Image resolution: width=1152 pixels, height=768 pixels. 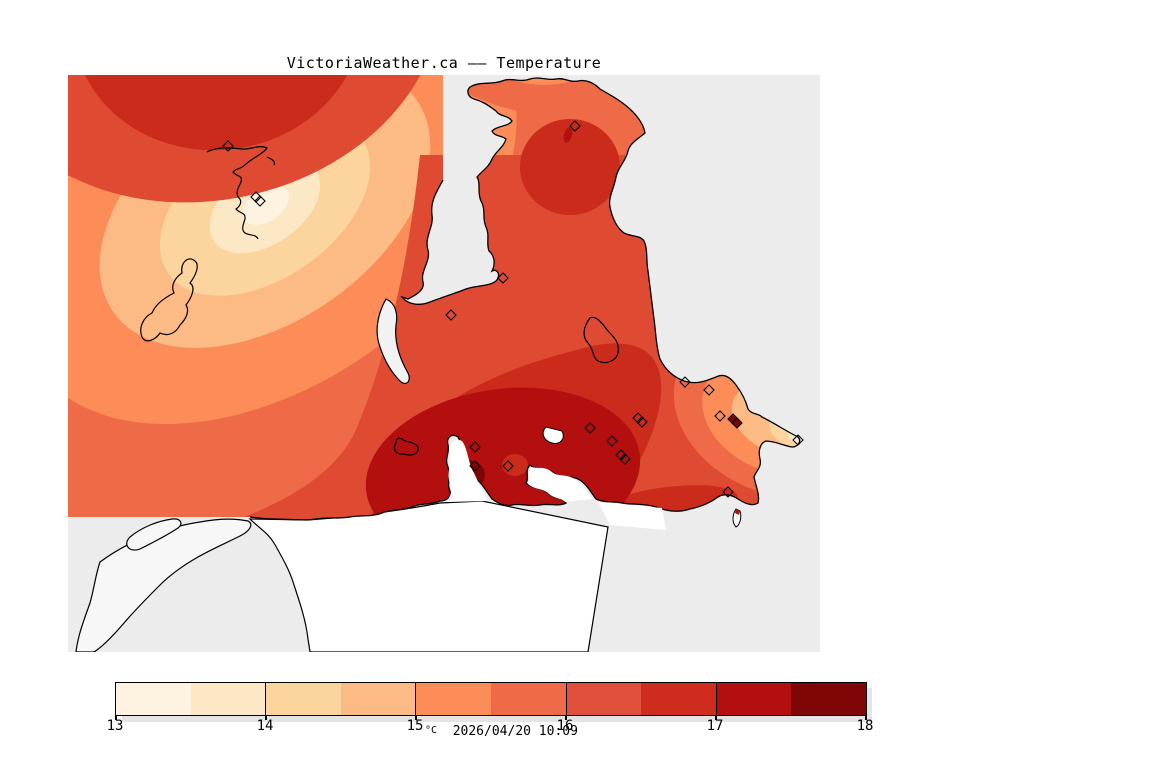 What do you see at coordinates (431, 730) in the screenshot?
I see `unit-label: °C` at bounding box center [431, 730].